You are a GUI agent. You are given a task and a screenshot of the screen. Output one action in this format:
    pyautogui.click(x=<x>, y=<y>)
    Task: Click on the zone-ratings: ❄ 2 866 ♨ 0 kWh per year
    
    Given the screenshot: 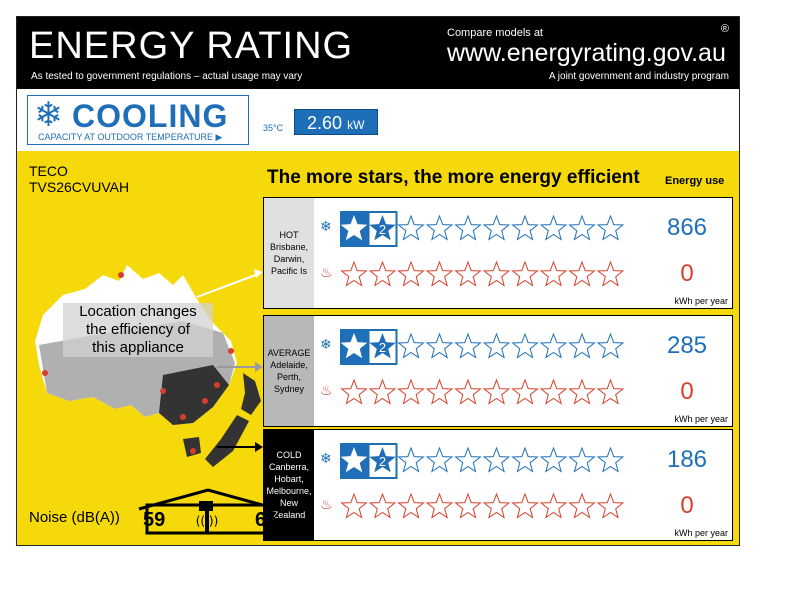 What is the action you would take?
    pyautogui.click(x=523, y=253)
    